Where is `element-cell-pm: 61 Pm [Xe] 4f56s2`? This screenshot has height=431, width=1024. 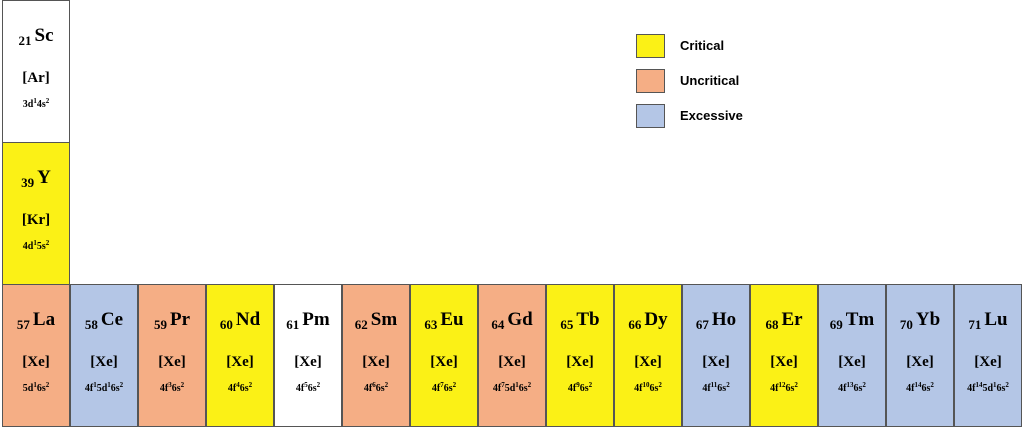
element-cell-pm: 61 Pm [Xe] 4f56s2 is located at coordinates (308, 355).